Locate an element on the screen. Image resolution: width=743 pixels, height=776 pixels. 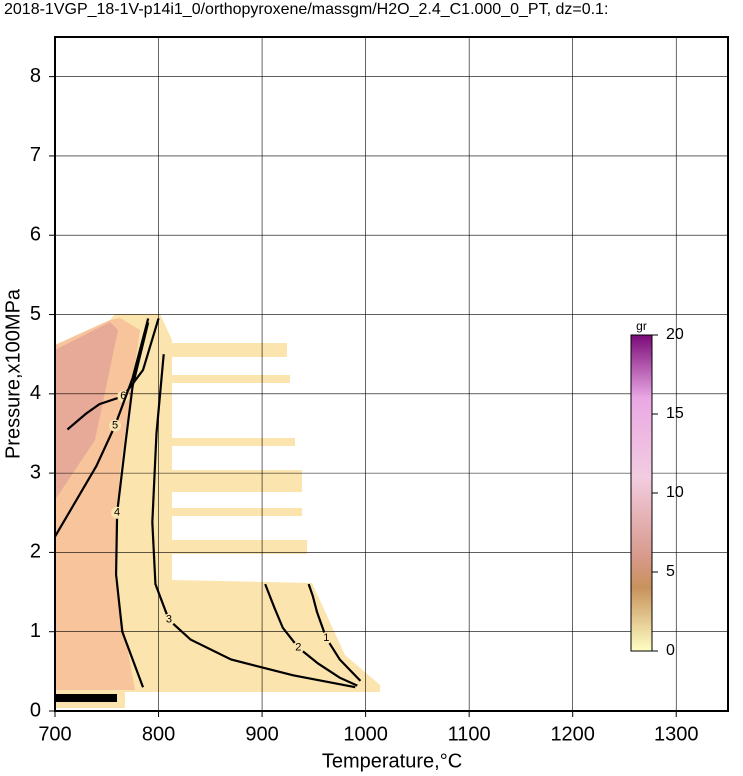
y-tick-label: 1 is located at coordinates (35, 631).